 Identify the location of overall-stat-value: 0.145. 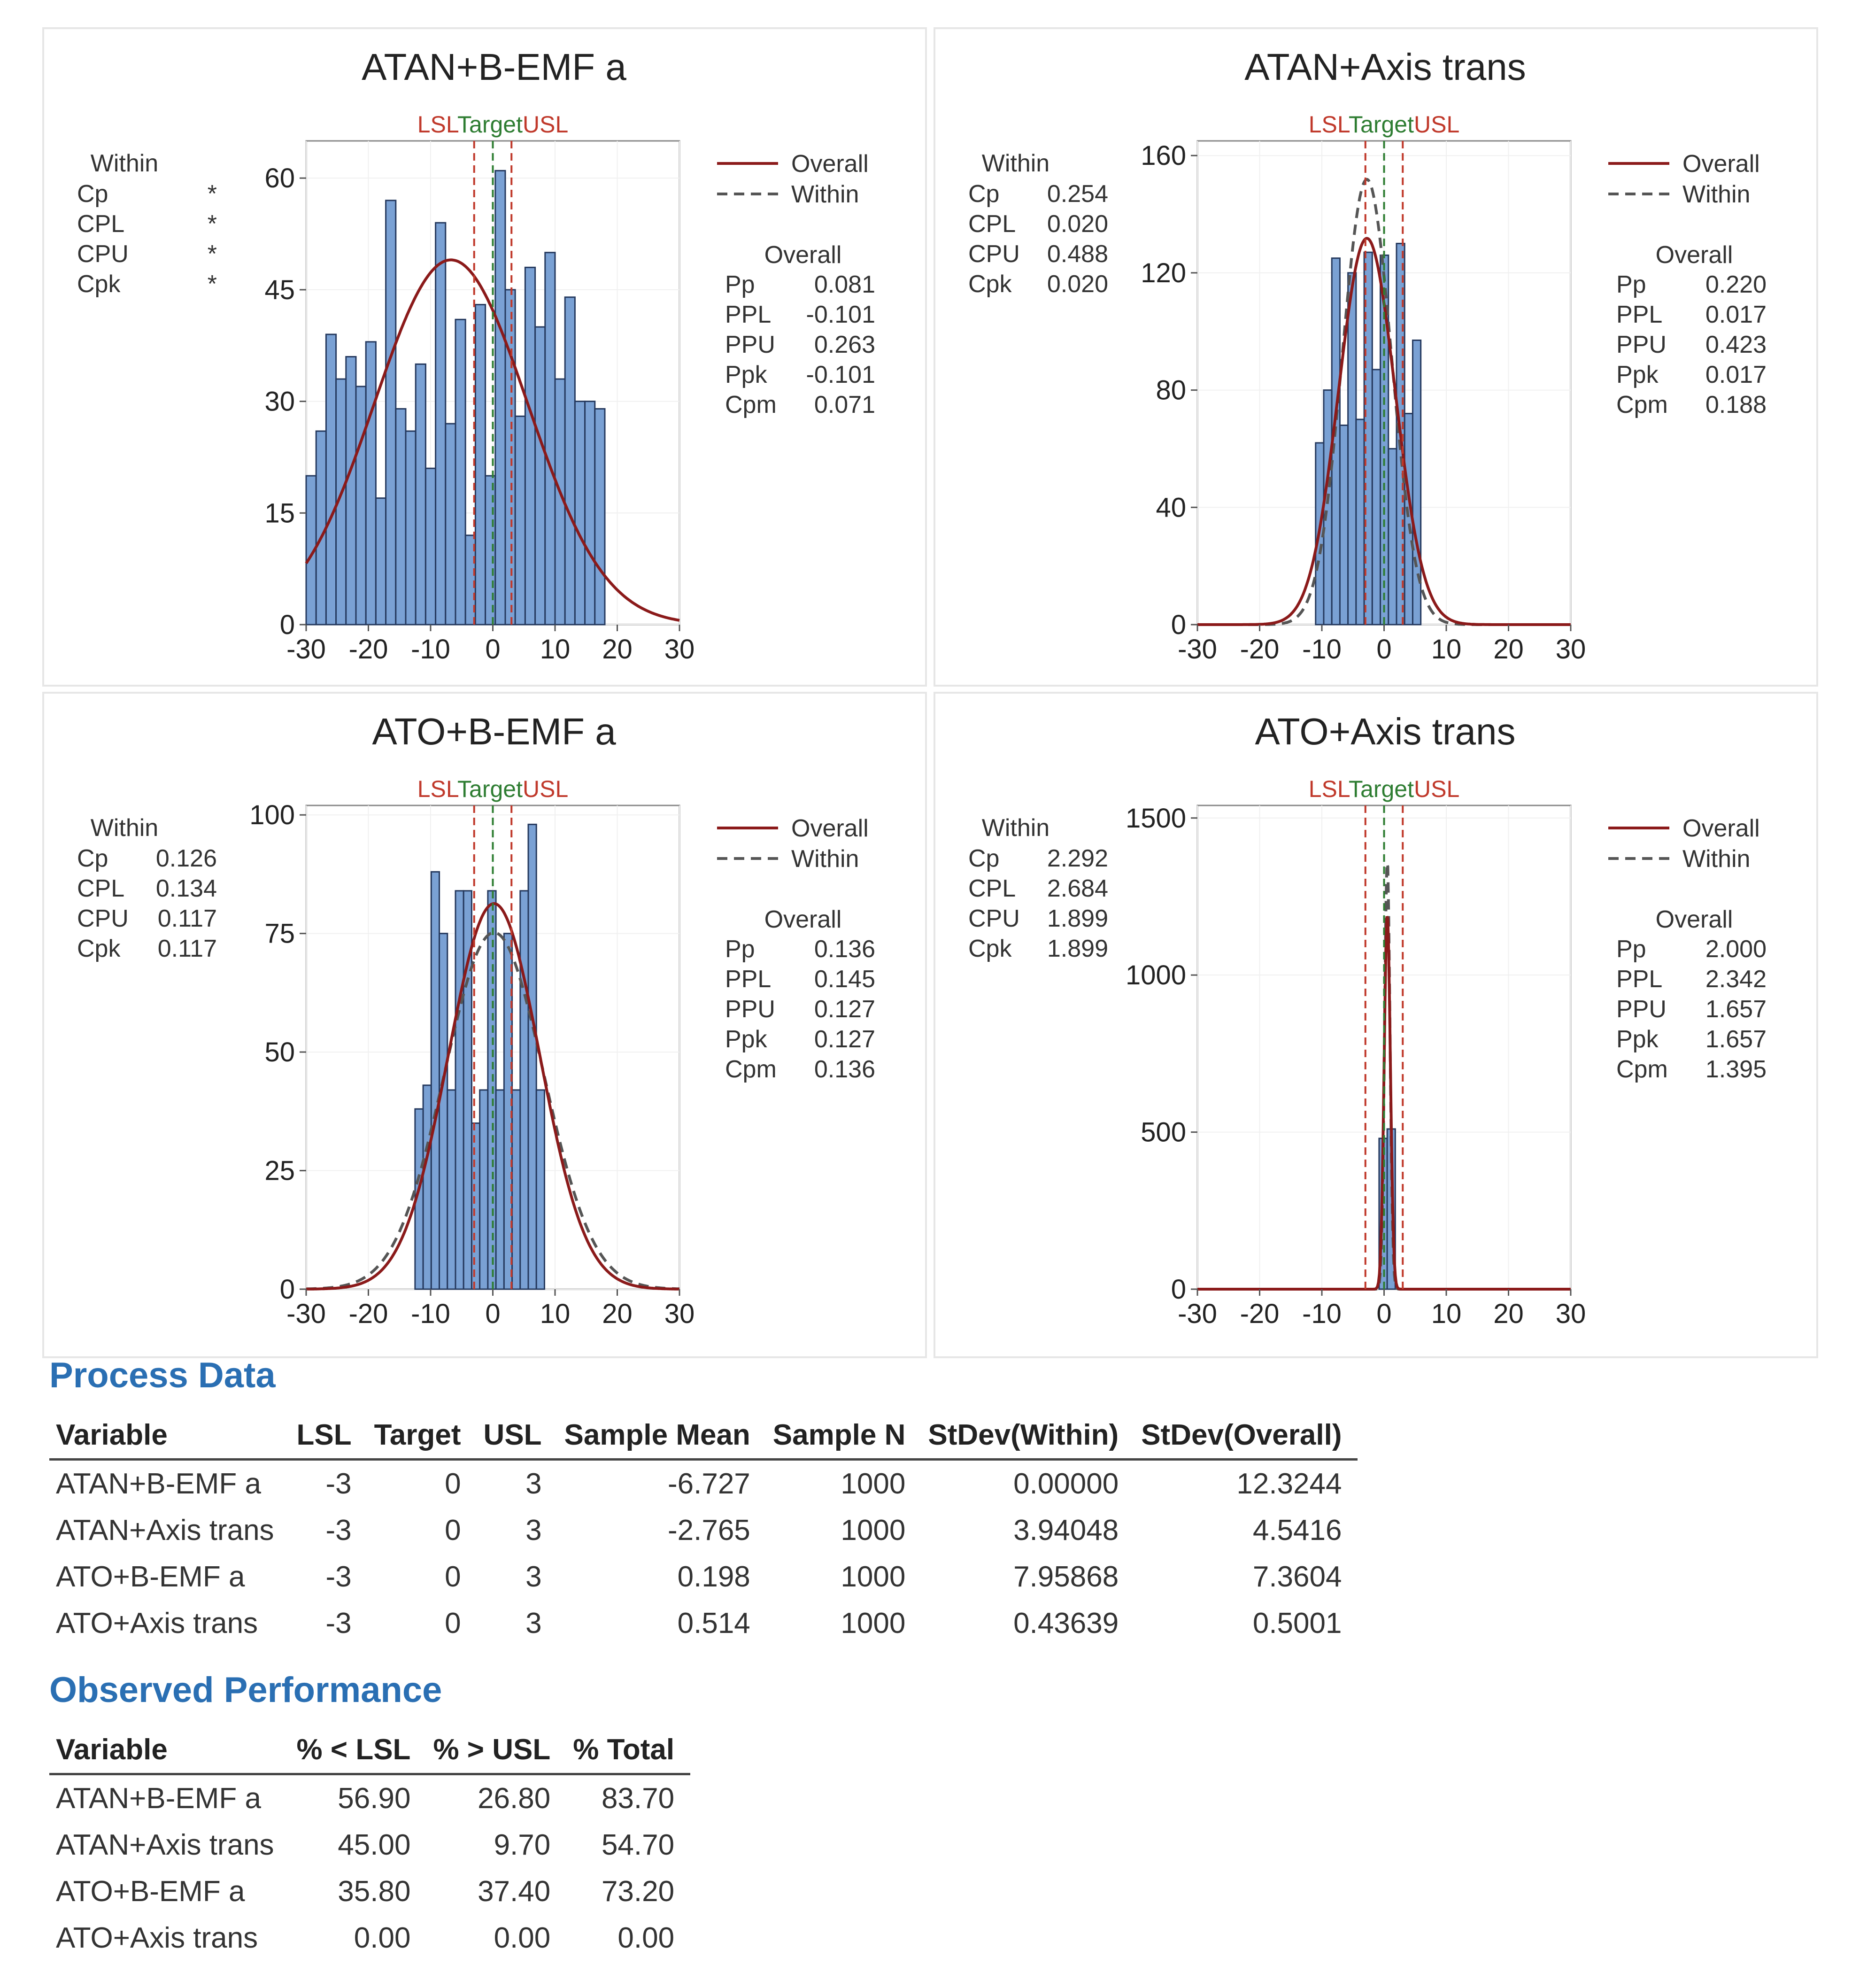
(844, 980).